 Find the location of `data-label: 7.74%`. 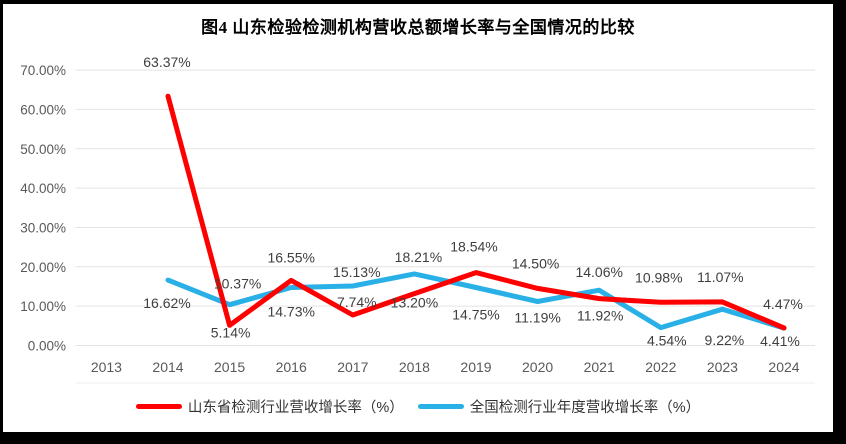

data-label: 7.74% is located at coordinates (357, 302).